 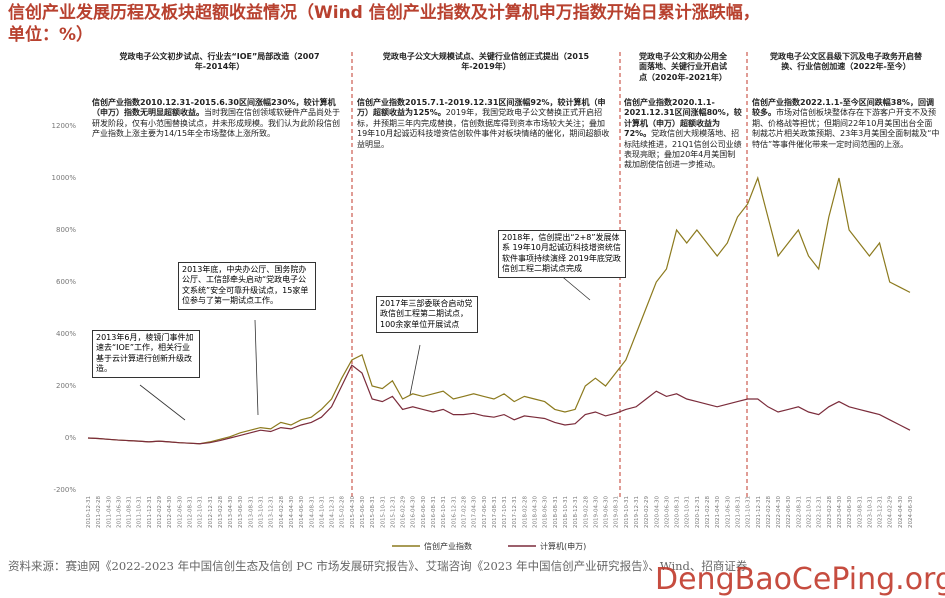 I want to click on x-tick-label: 2013-10-31, so click(x=262, y=512).